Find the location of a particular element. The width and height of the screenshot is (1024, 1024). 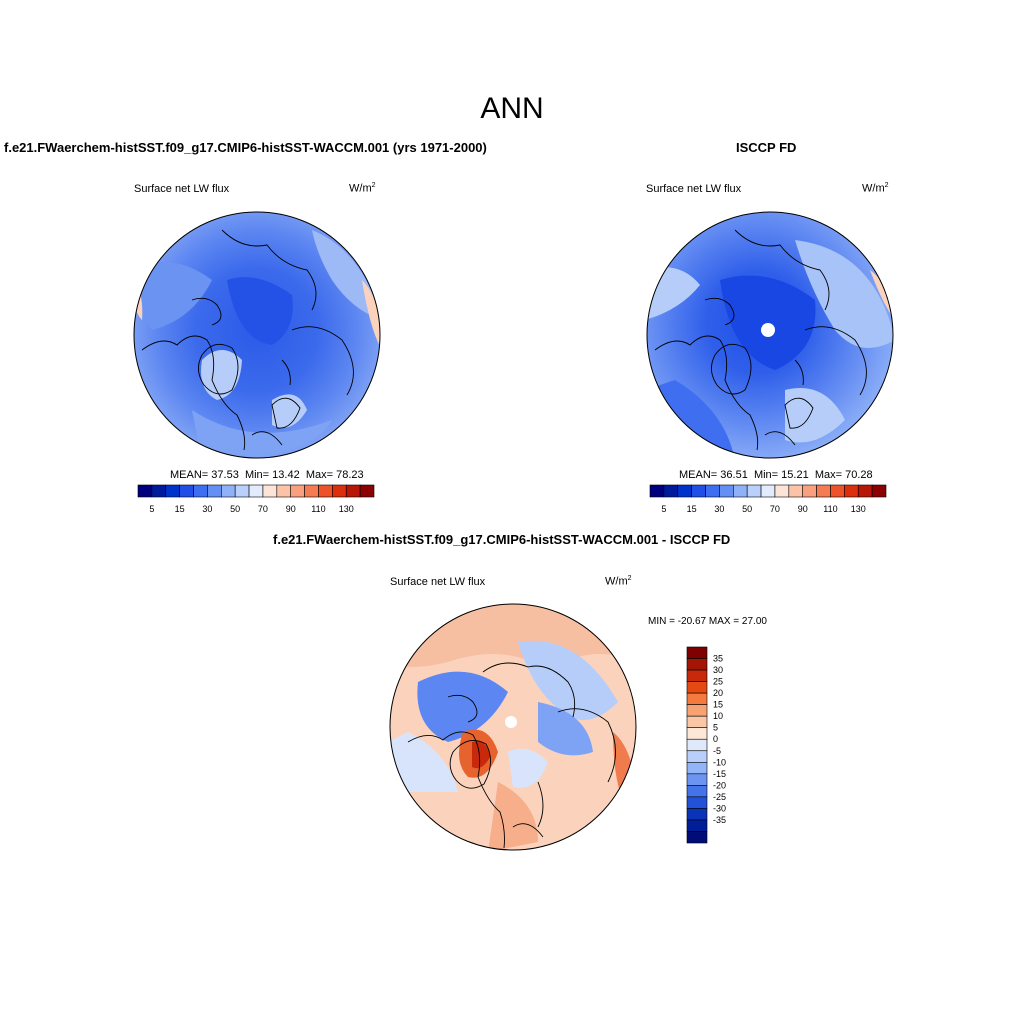

model-field is located at coordinates (257, 335).